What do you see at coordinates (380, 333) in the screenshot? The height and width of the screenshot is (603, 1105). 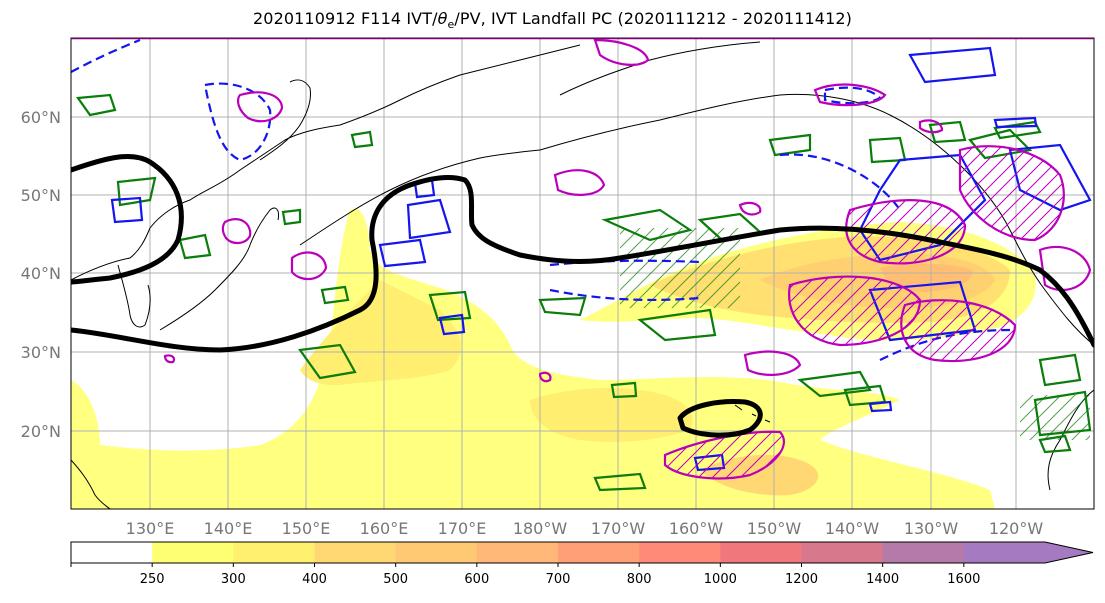 I see `ivt-core-tropical` at bounding box center [380, 333].